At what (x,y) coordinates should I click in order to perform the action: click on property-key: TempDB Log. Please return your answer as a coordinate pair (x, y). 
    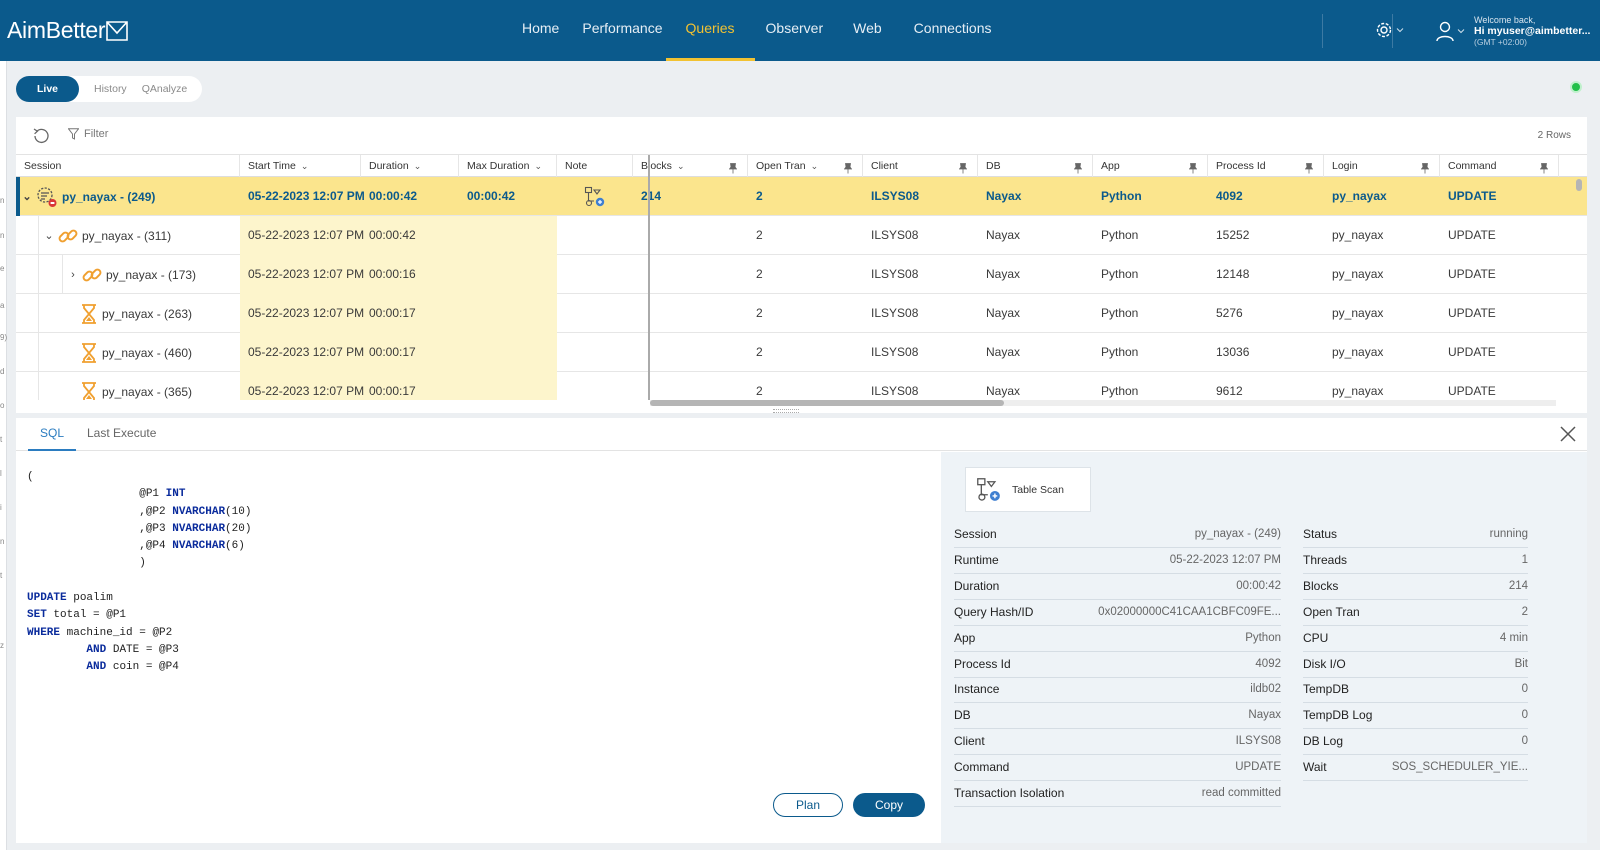
    Looking at the image, I should click on (1338, 715).